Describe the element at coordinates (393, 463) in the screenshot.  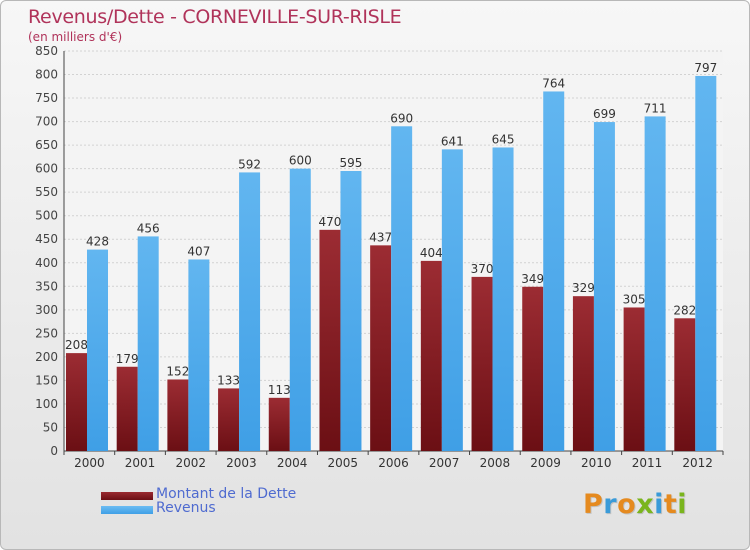
I see `x-tick-label: 2006` at that location.